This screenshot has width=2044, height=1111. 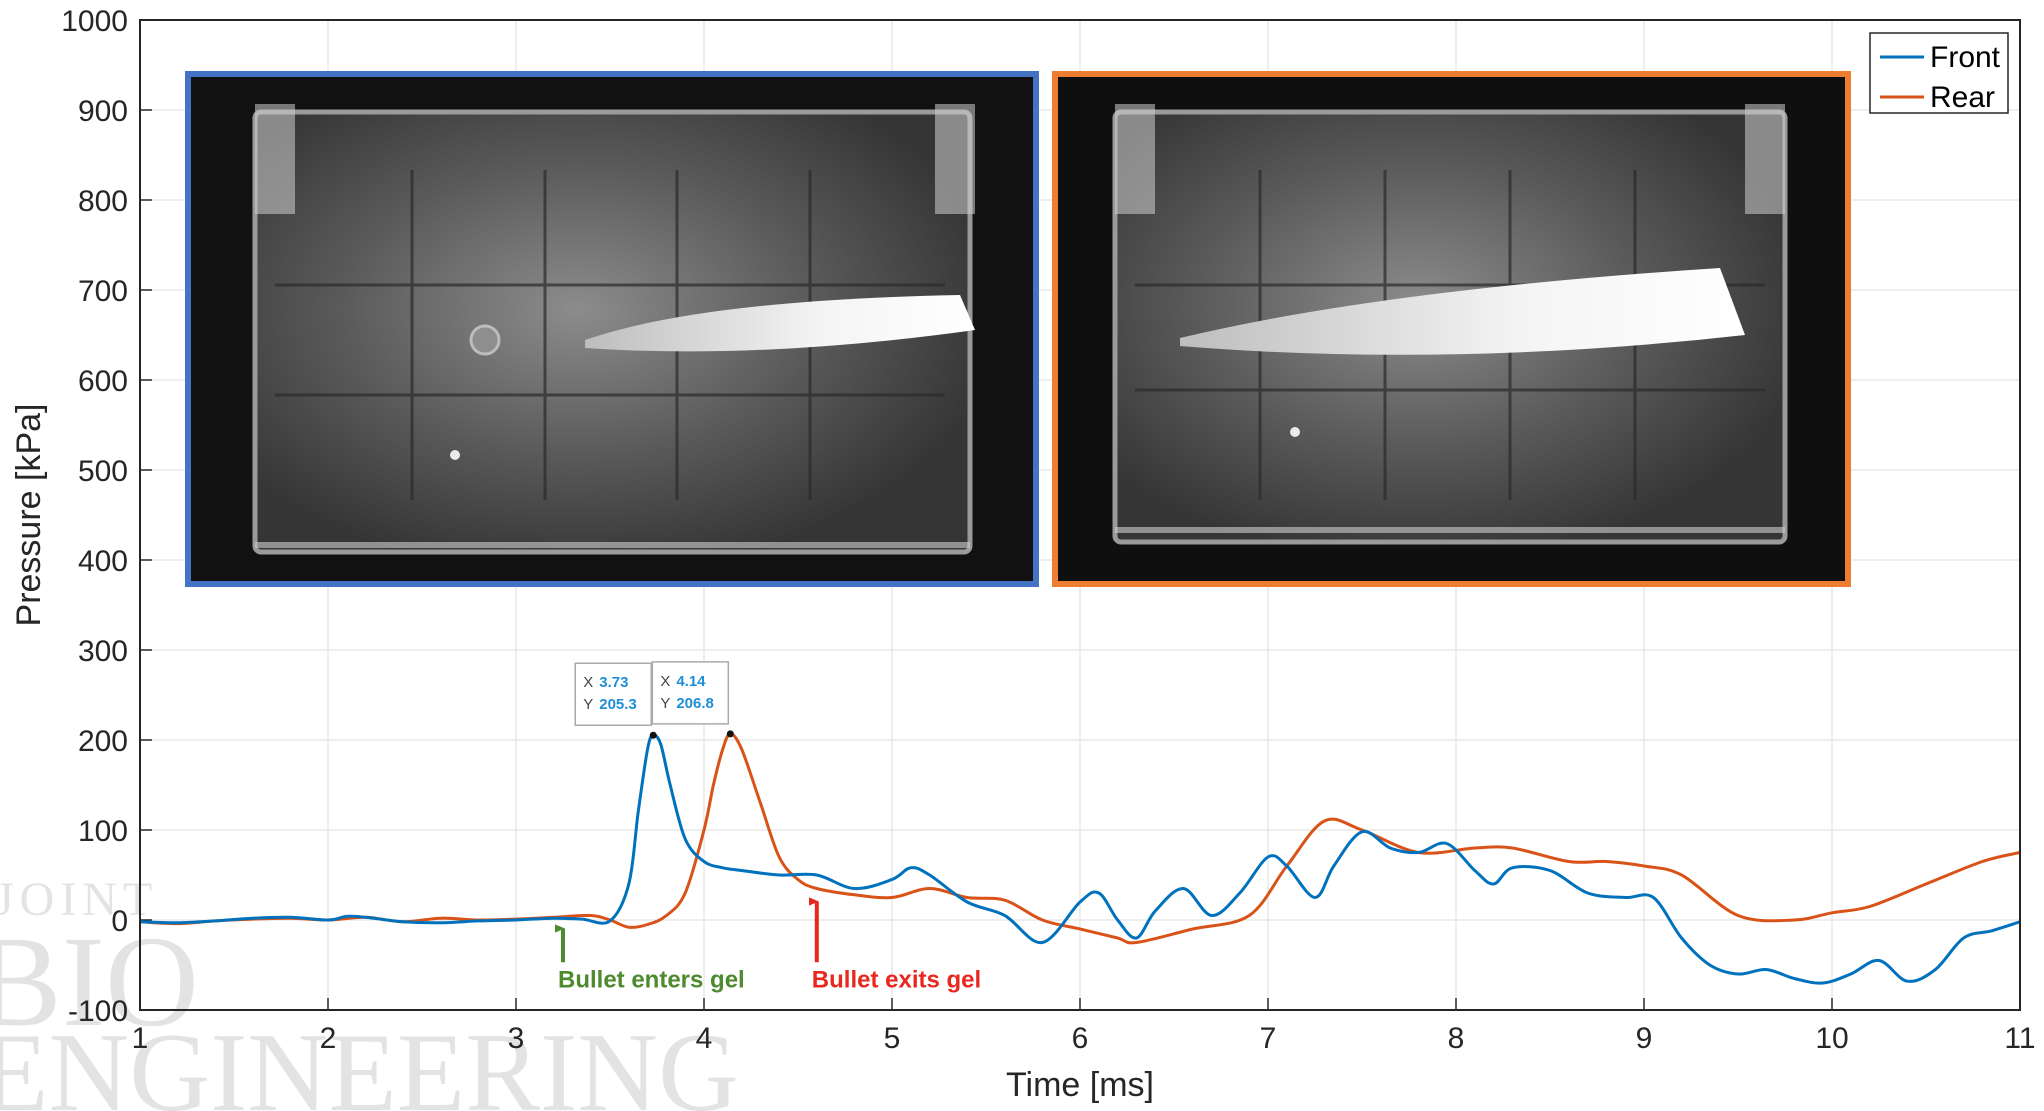 What do you see at coordinates (103, 651) in the screenshot?
I see `y-tick-label: 300` at bounding box center [103, 651].